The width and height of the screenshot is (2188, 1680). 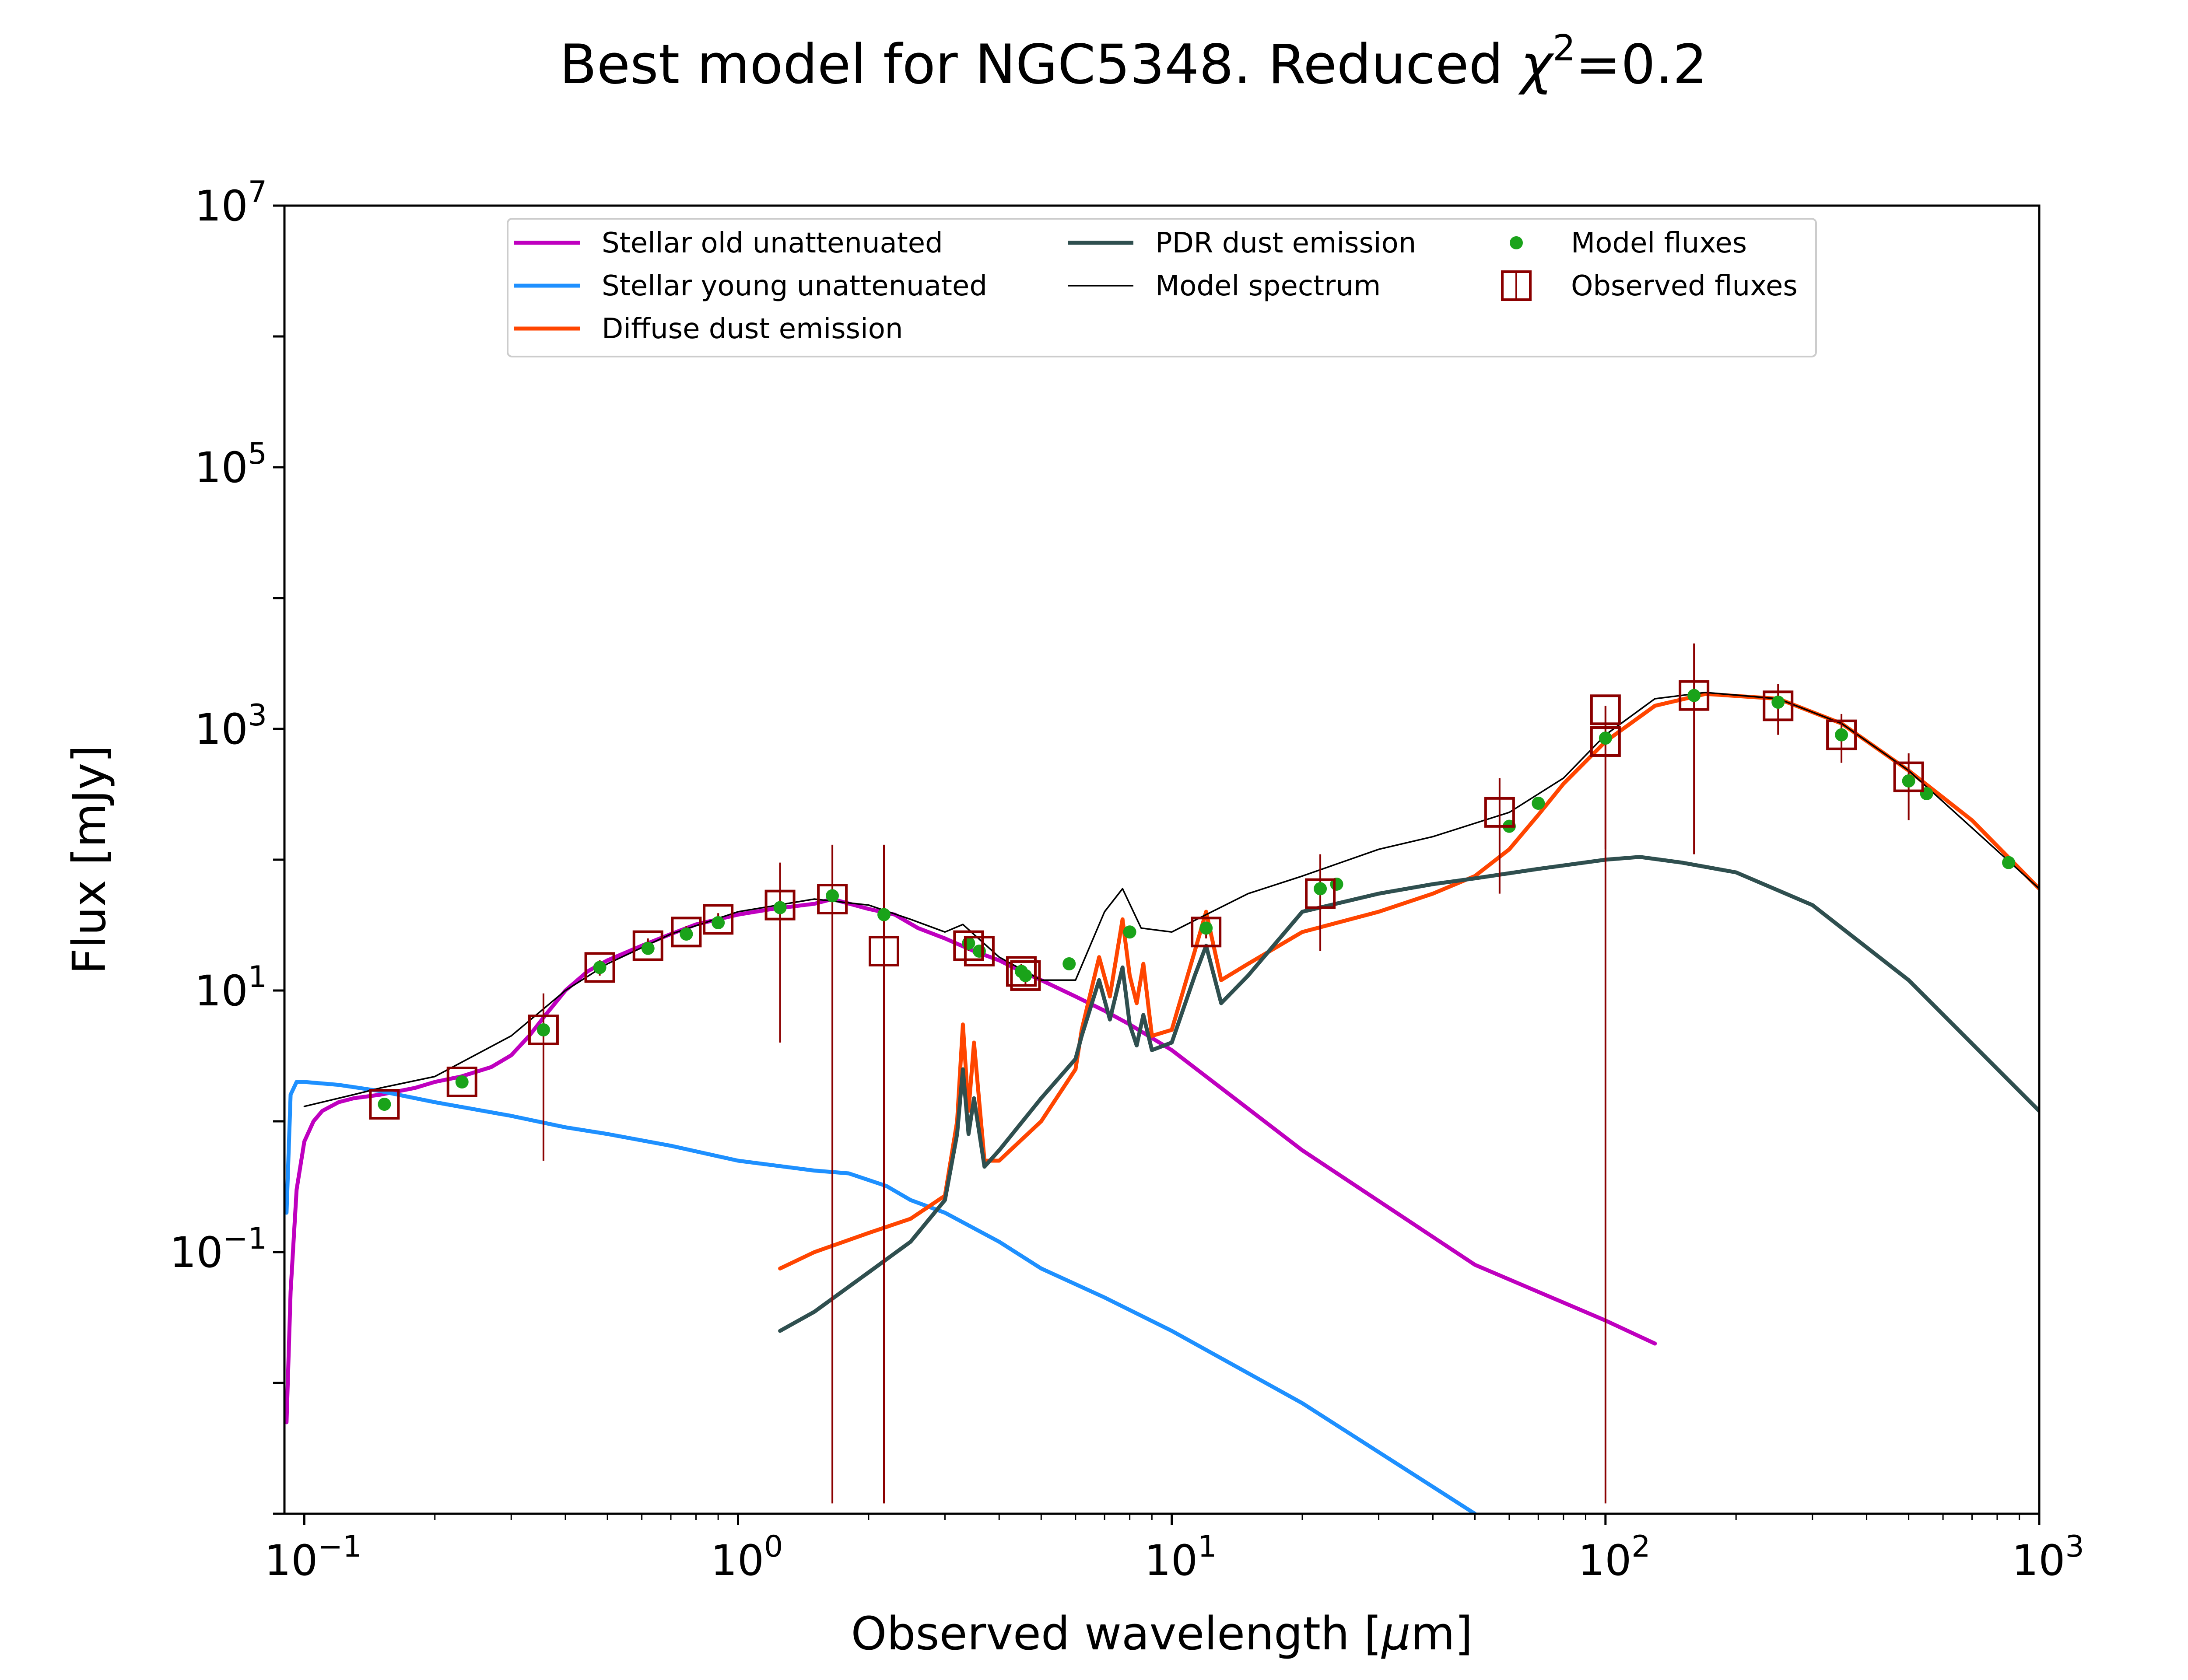 I want to click on legend-box, so click(x=1162, y=287).